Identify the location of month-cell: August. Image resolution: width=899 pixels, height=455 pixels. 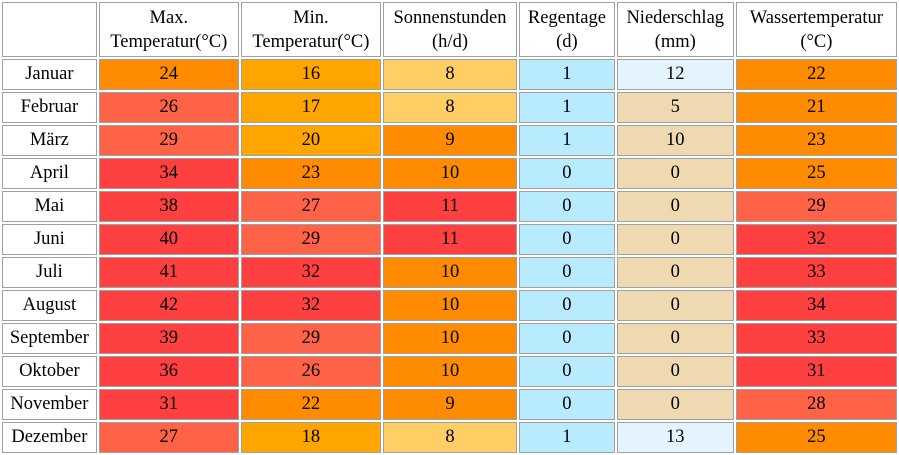
(49, 305).